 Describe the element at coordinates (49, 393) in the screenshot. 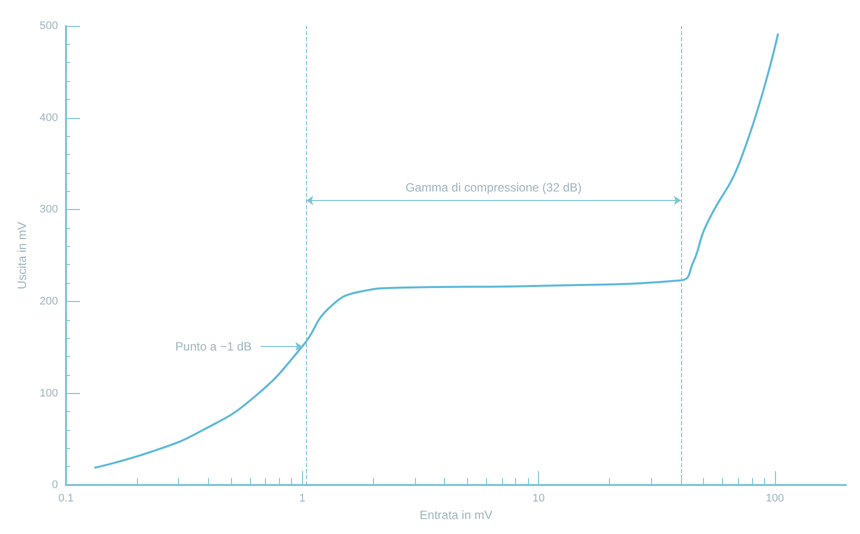

I see `y-tick-label: 100` at that location.